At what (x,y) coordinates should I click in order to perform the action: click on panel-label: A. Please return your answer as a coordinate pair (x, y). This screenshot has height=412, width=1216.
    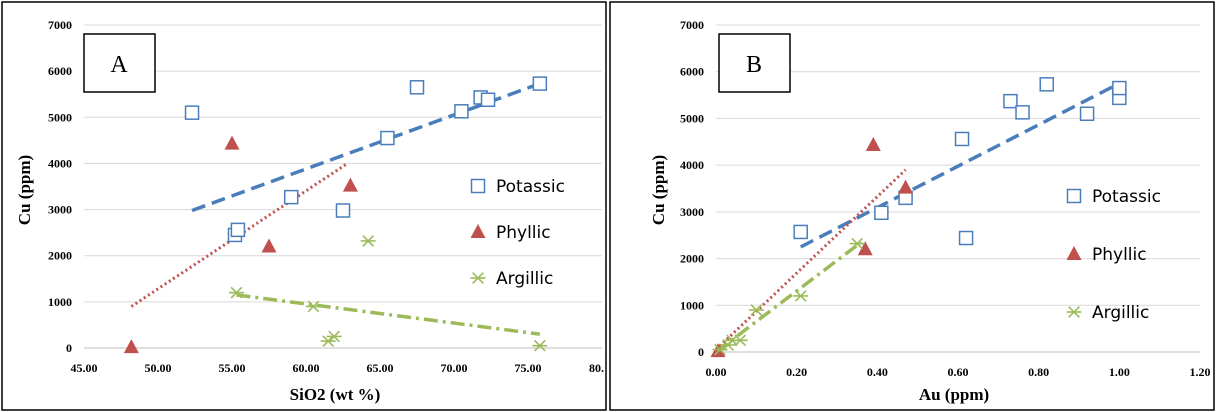
    Looking at the image, I should click on (119, 65).